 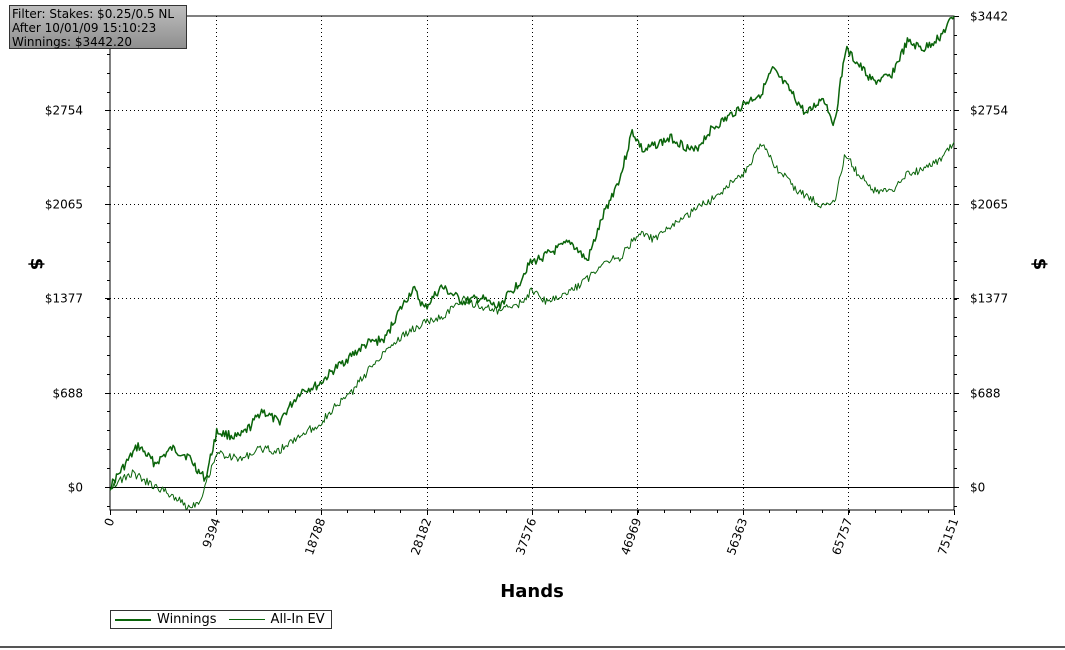 What do you see at coordinates (36, 264) in the screenshot?
I see `y-axis-label-left: $` at bounding box center [36, 264].